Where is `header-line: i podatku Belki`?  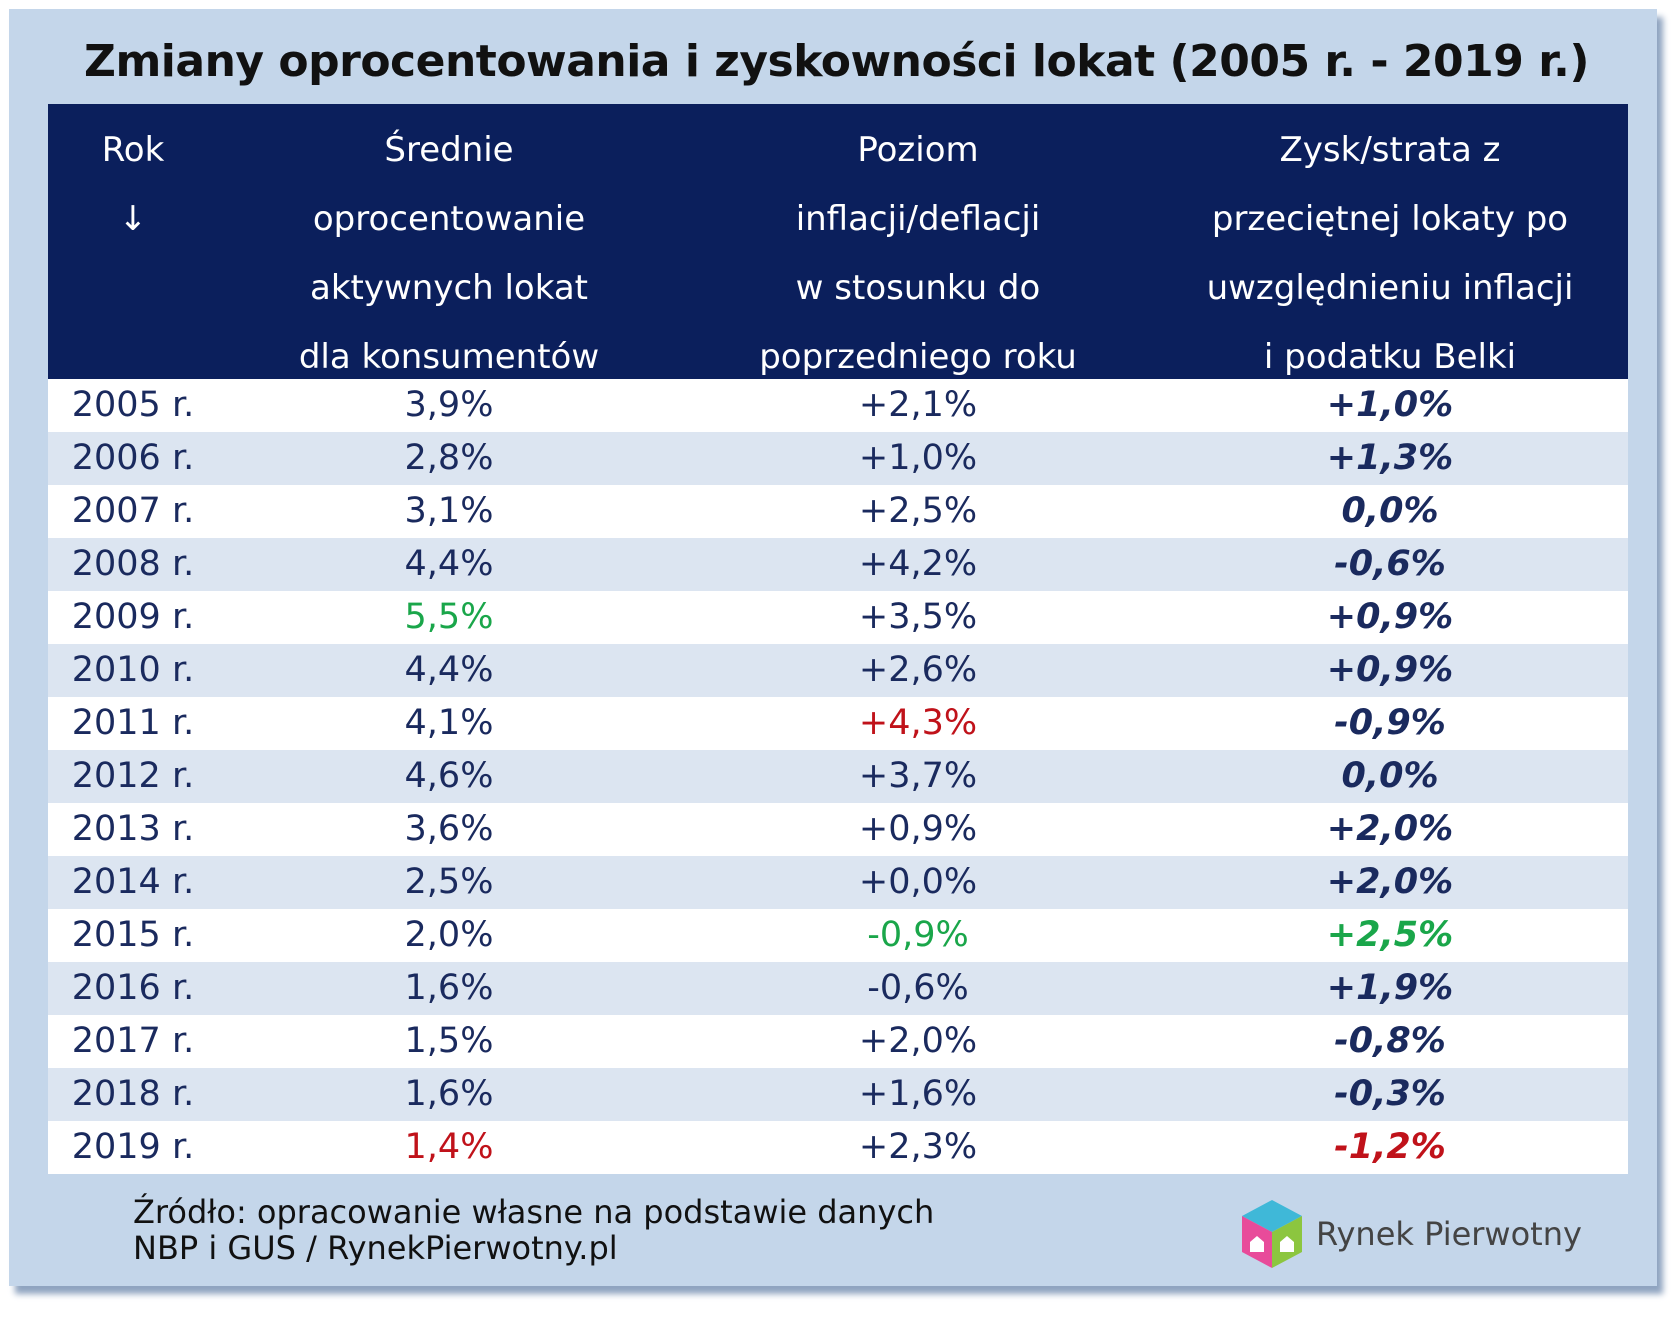 header-line: i podatku Belki is located at coordinates (1390, 357).